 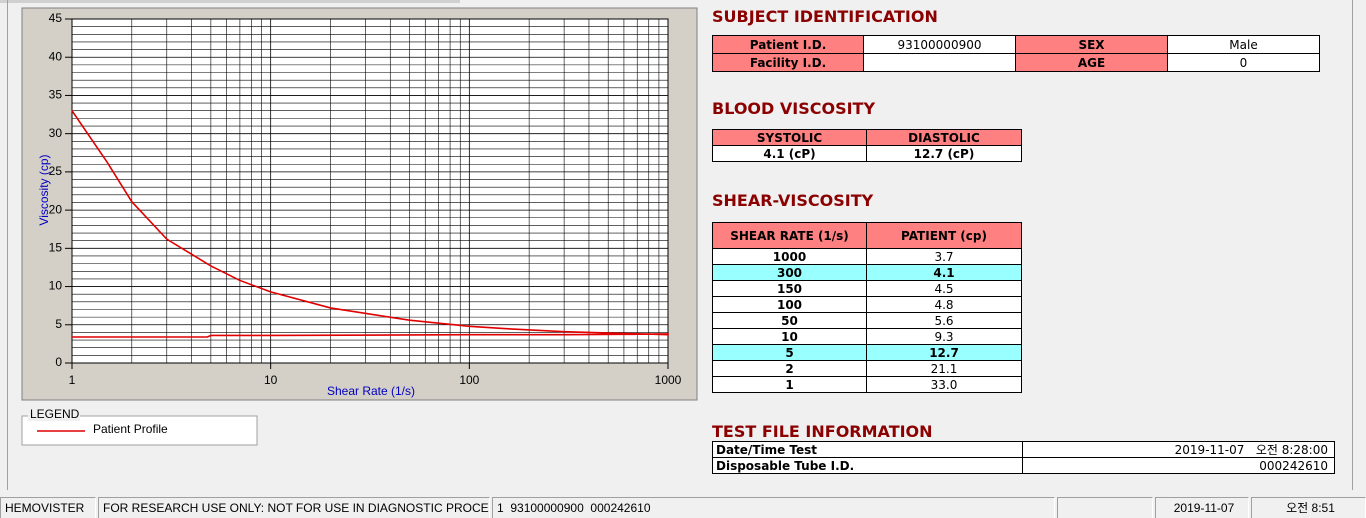 I want to click on value-cell: 12.7 (cP), so click(x=944, y=153).